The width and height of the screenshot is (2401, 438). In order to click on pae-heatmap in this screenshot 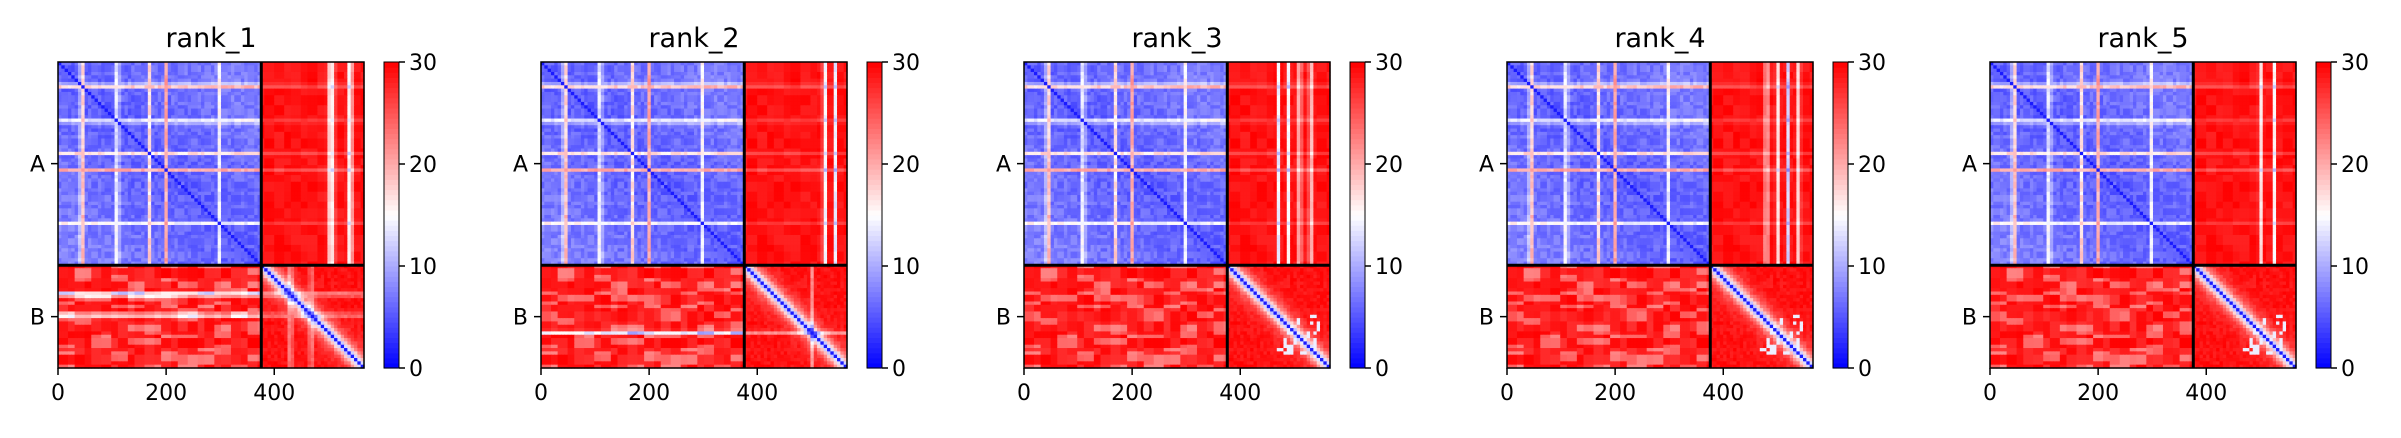, I will do `click(211, 215)`.